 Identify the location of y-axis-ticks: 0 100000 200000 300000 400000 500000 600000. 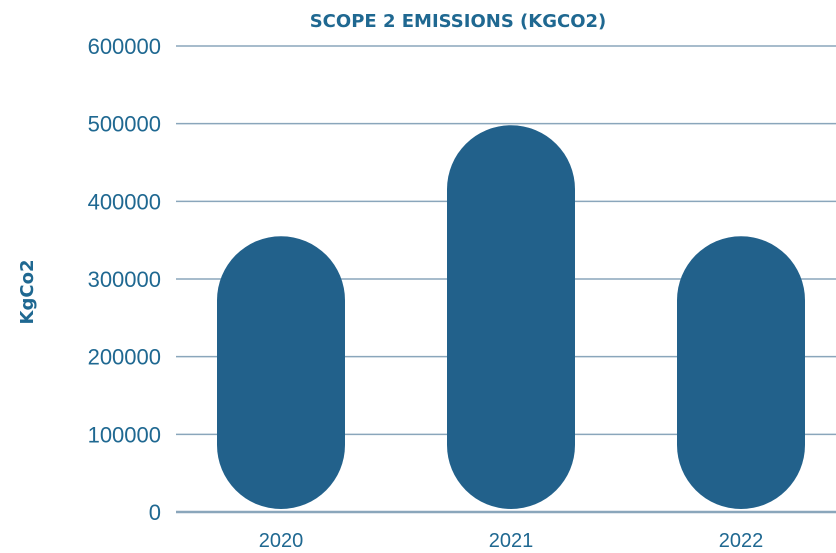
(124, 279).